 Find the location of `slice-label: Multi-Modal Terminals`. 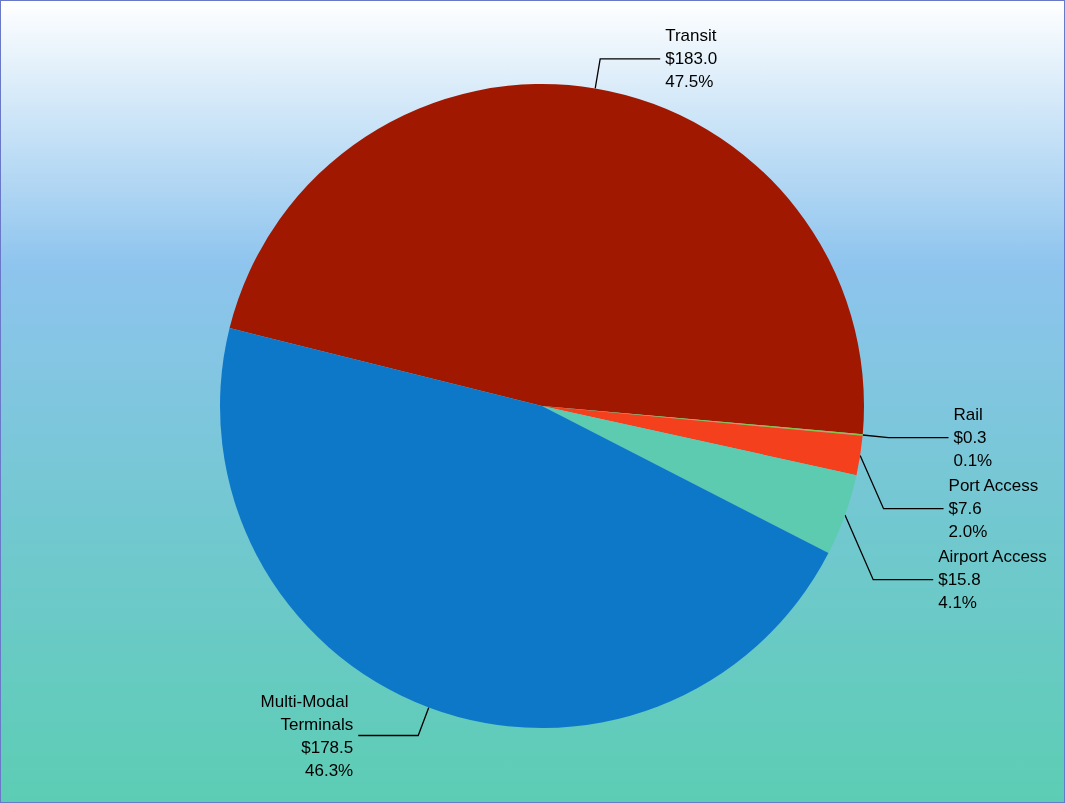

slice-label: Multi-Modal Terminals is located at coordinates (307, 712).